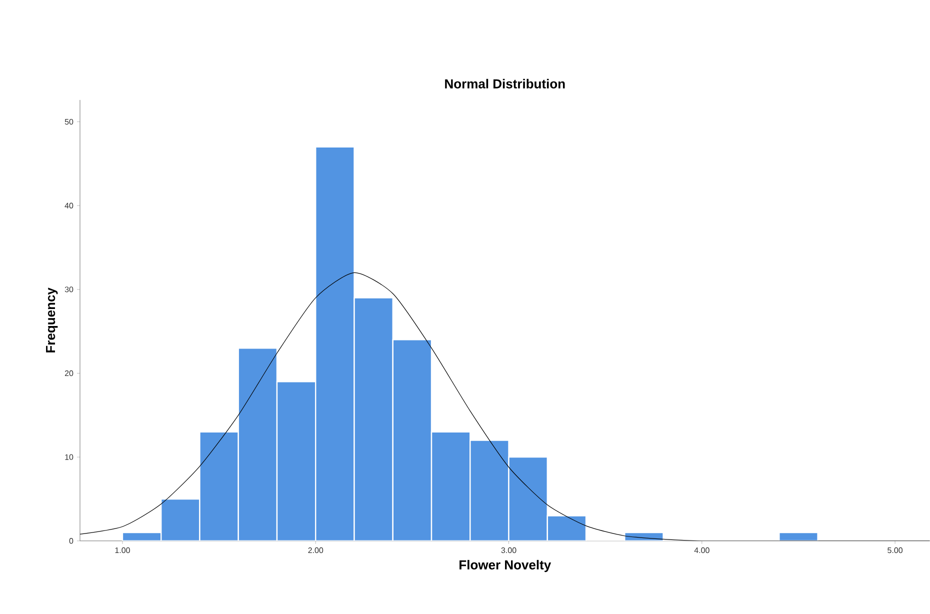 The height and width of the screenshot is (614, 930). Describe the element at coordinates (508, 550) in the screenshot. I see `x-tick-label: 3.00` at that location.